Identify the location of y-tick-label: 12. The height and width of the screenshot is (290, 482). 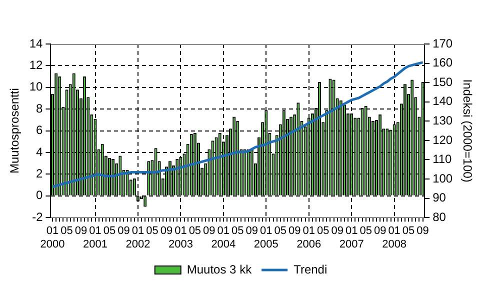
(36, 65).